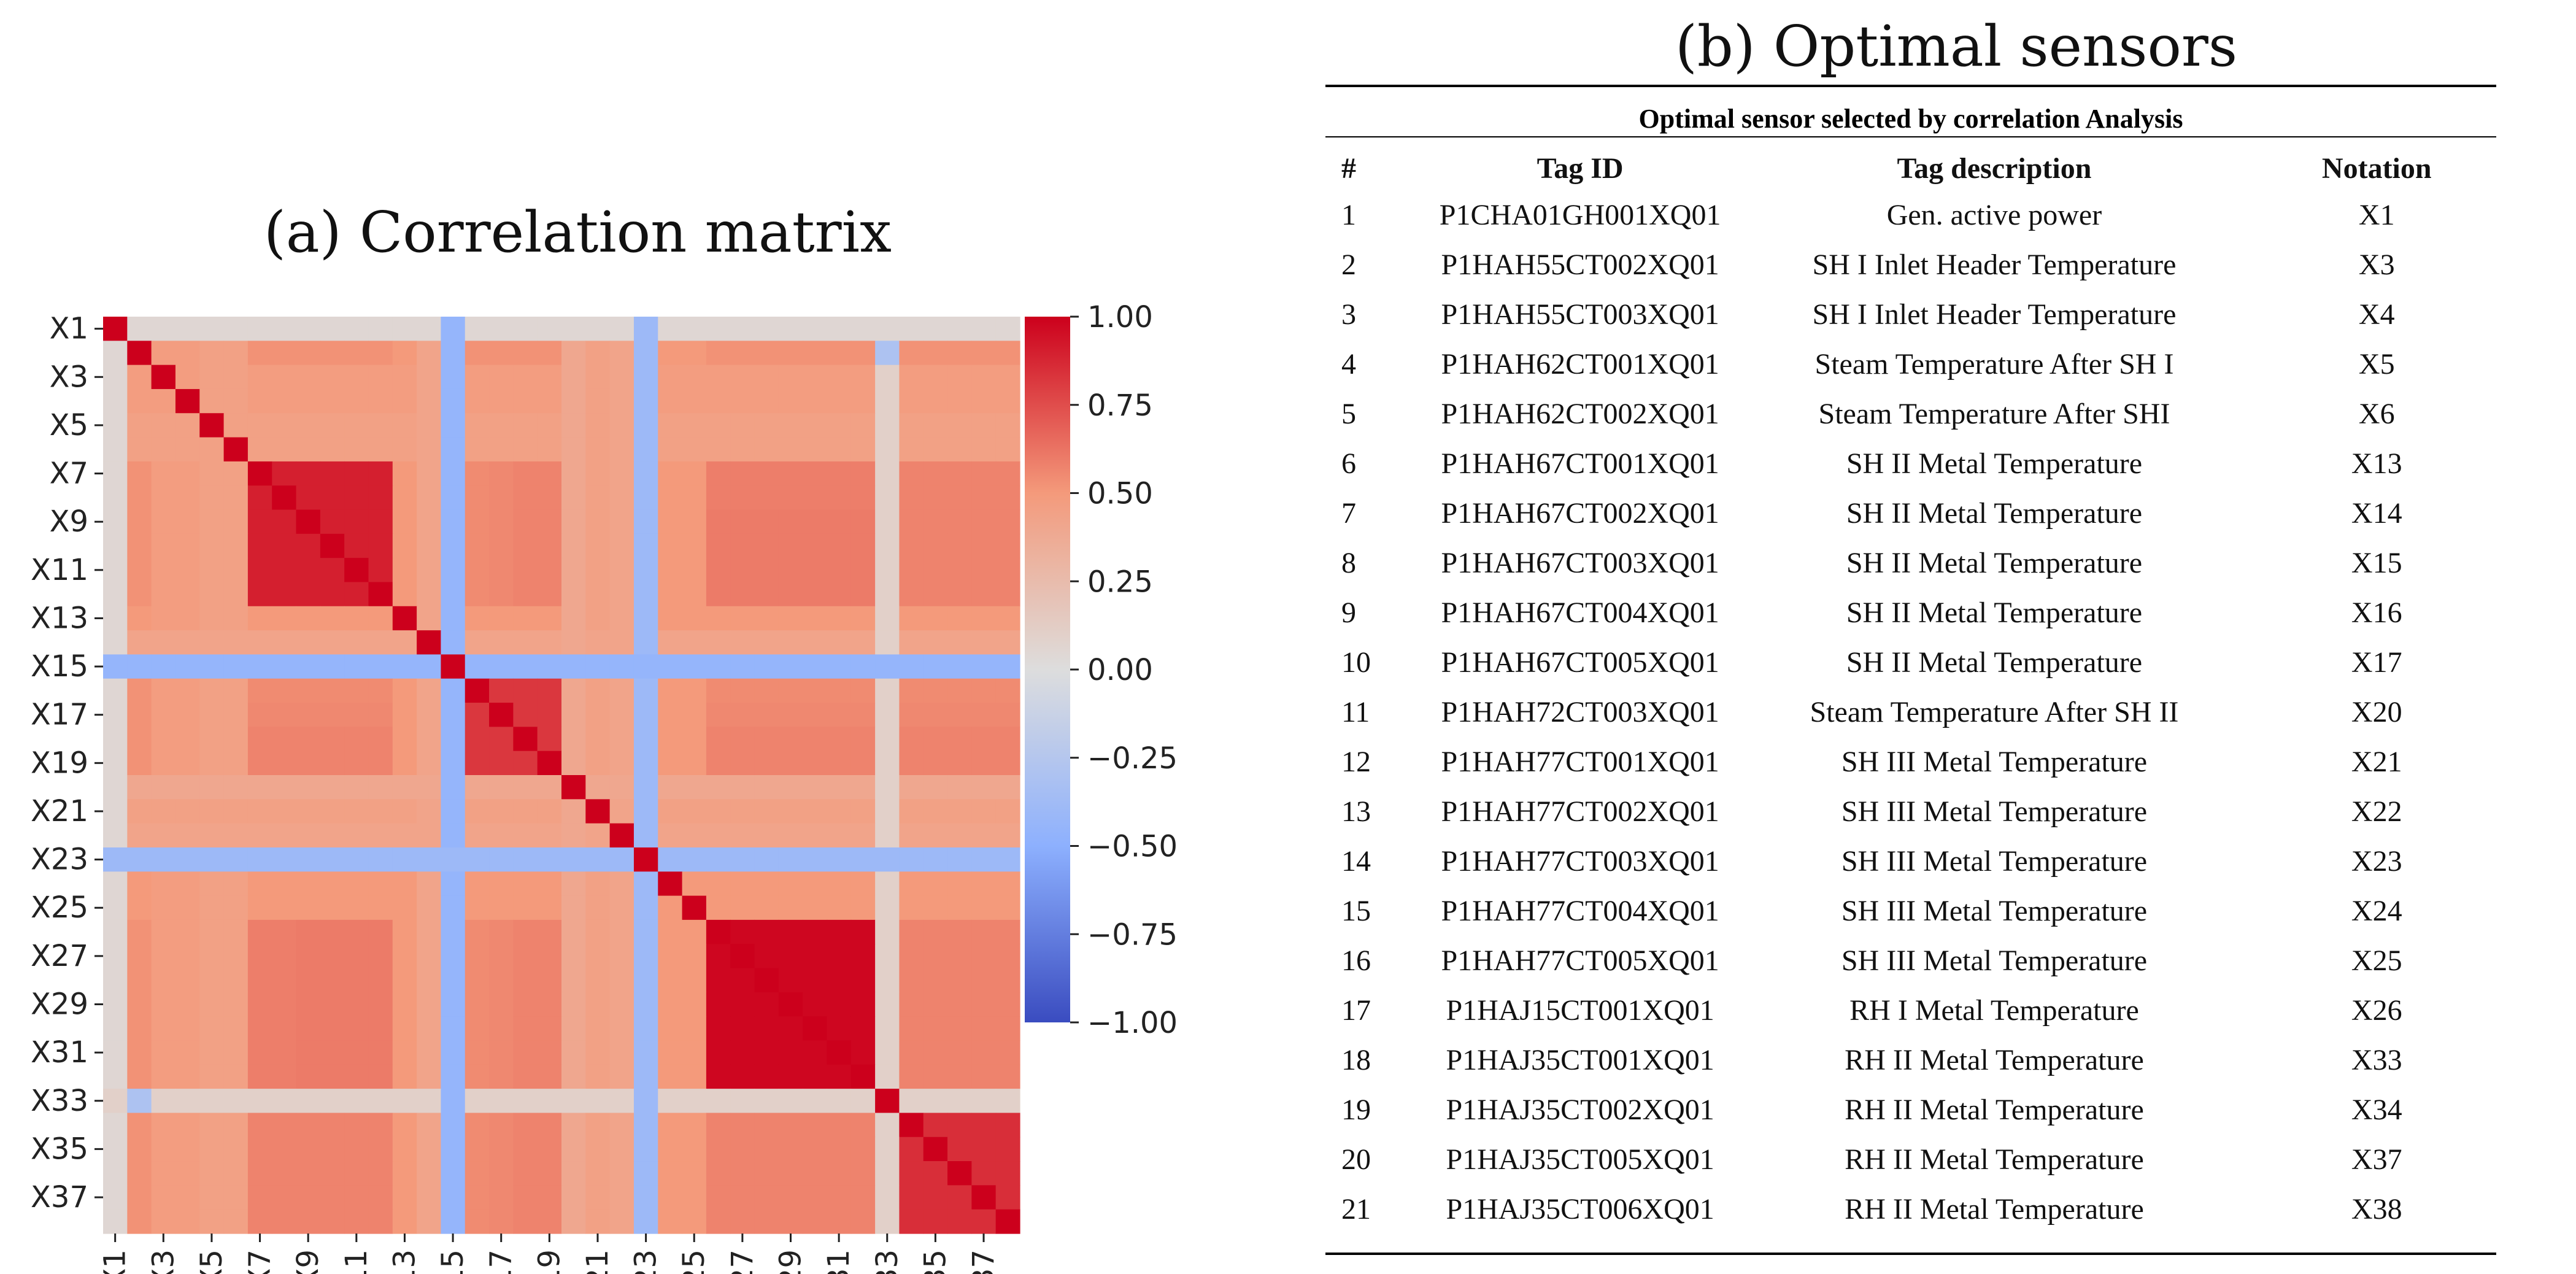 The height and width of the screenshot is (1274, 2576). I want to click on x-tick-label: X31, so click(839, 1262).